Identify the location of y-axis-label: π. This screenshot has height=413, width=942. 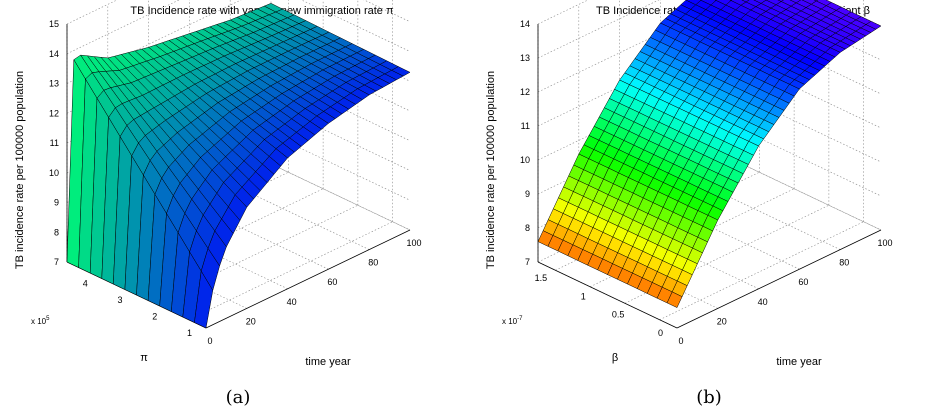
(144, 358).